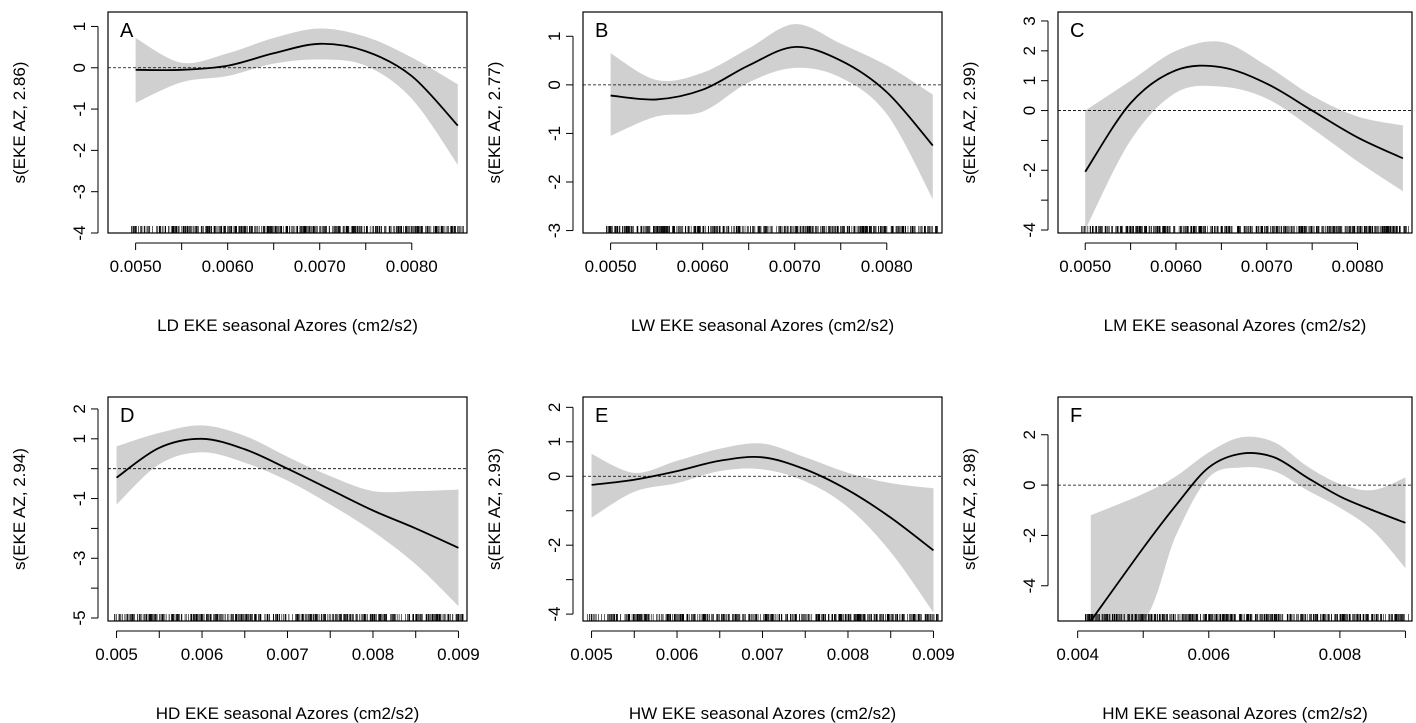  What do you see at coordinates (127, 31) in the screenshot?
I see `panel-letter: A` at bounding box center [127, 31].